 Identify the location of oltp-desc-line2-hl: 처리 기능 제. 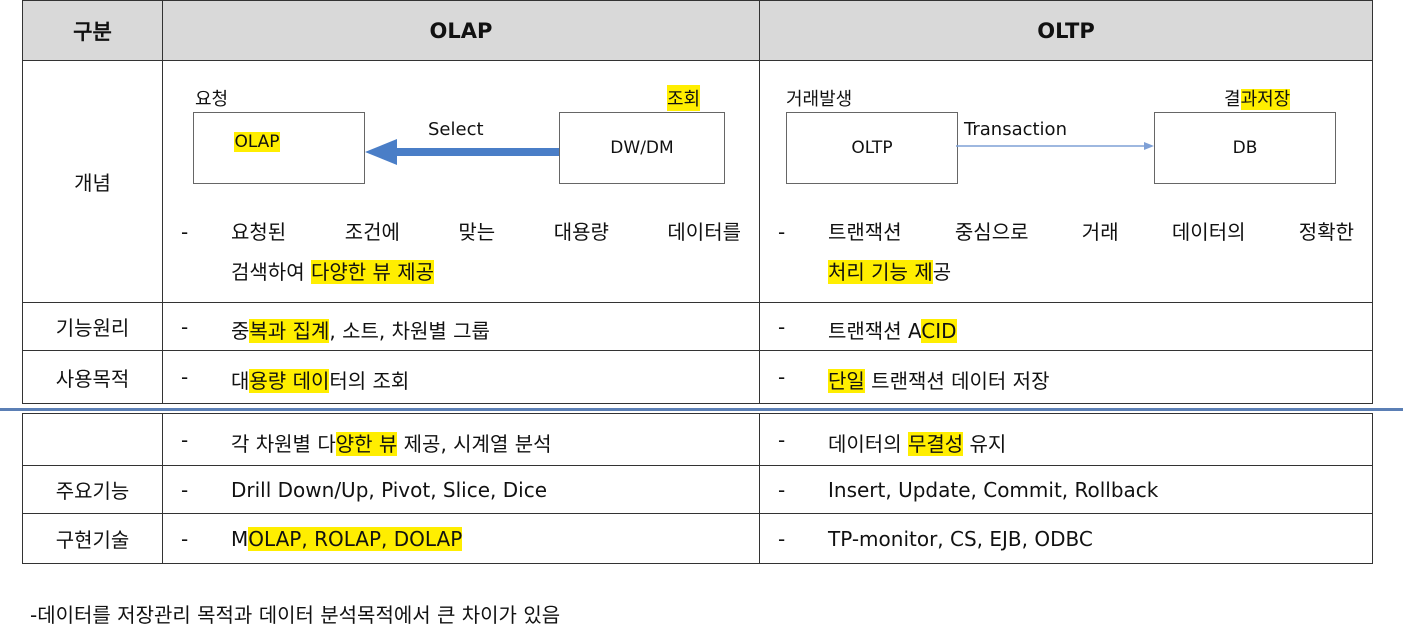
(880, 272).